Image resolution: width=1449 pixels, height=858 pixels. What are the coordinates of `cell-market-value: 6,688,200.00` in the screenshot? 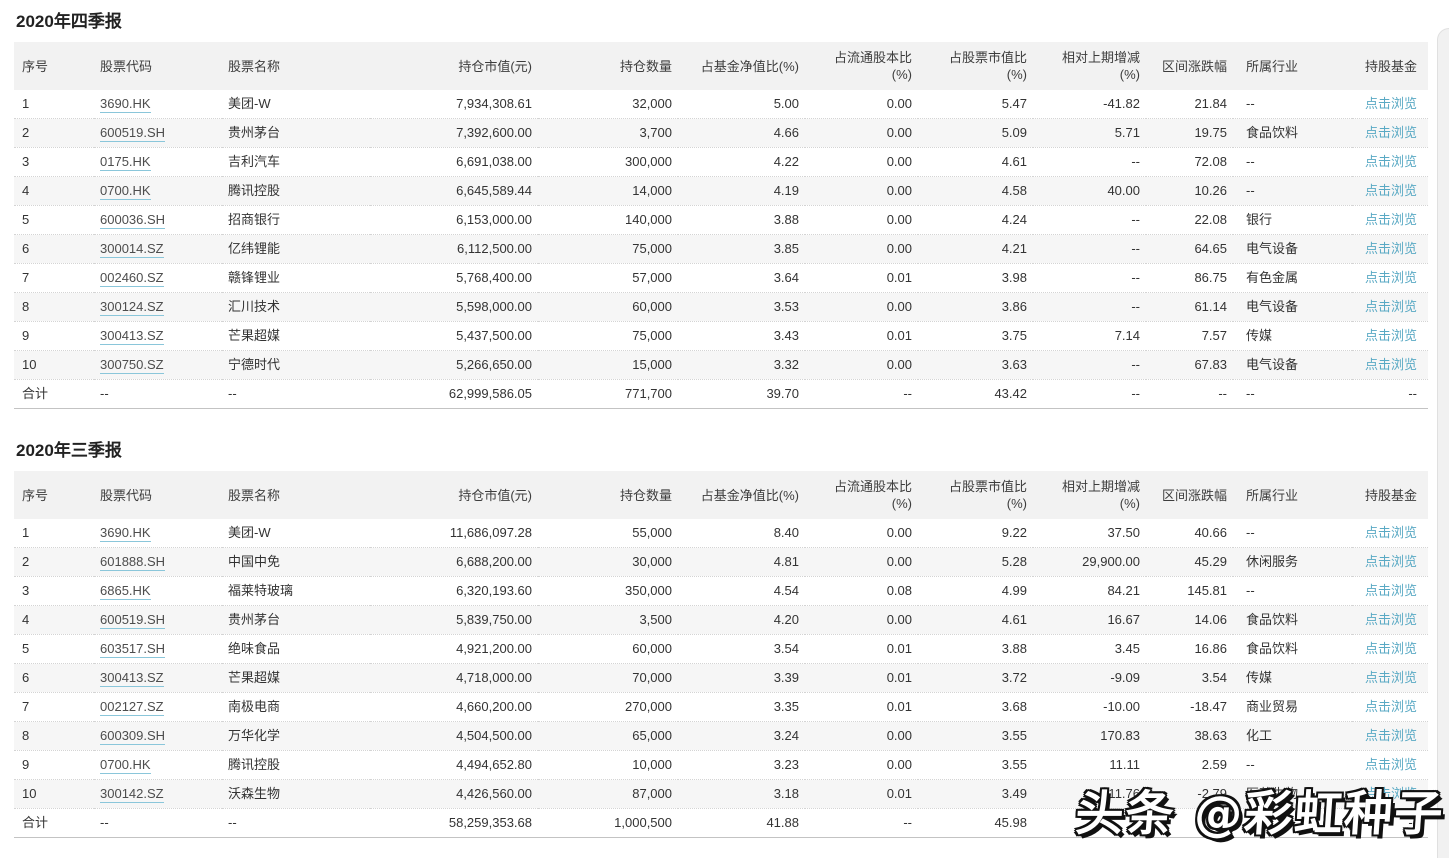 It's located at (454, 562).